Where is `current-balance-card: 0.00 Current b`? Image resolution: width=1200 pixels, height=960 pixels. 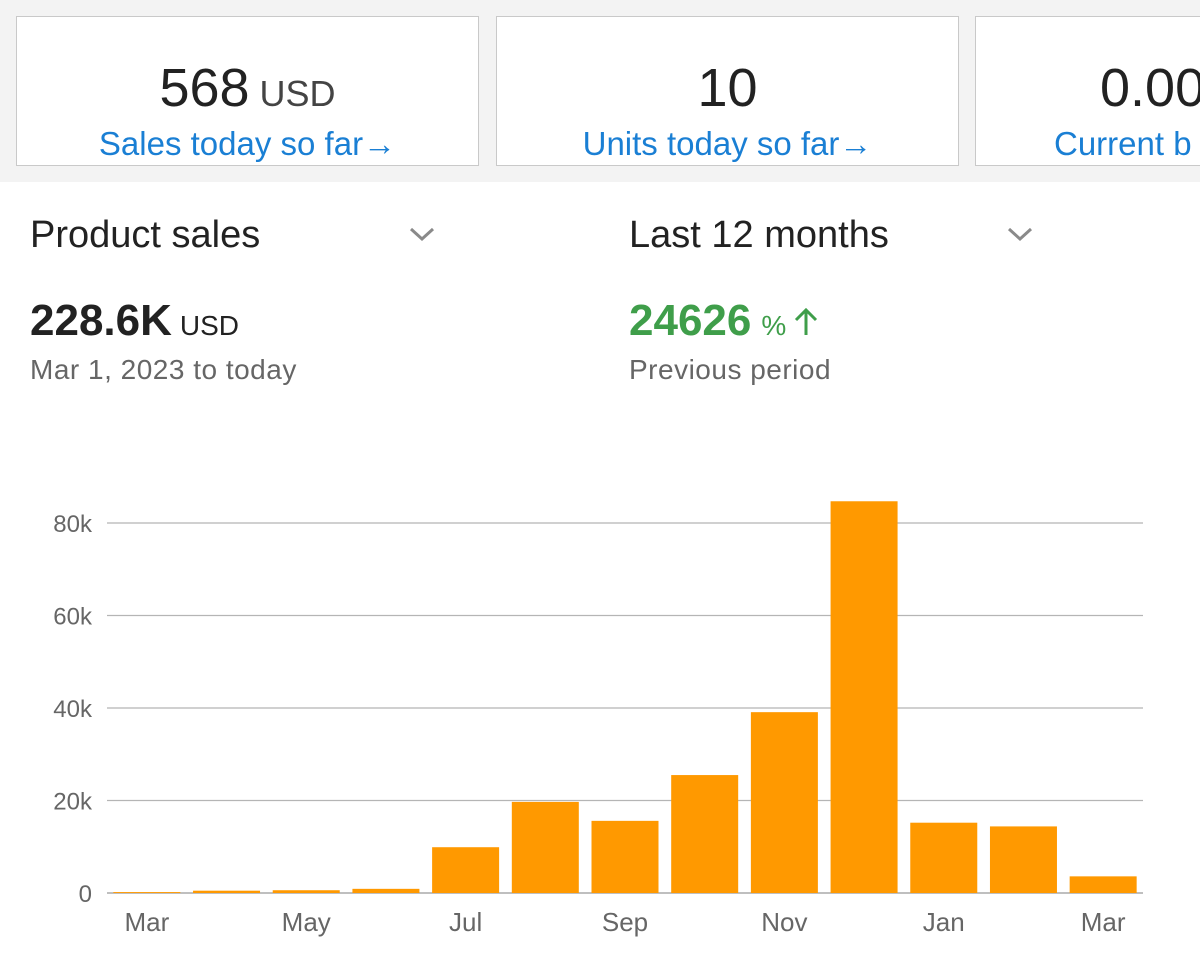 current-balance-card: 0.00 Current b is located at coordinates (1087, 91).